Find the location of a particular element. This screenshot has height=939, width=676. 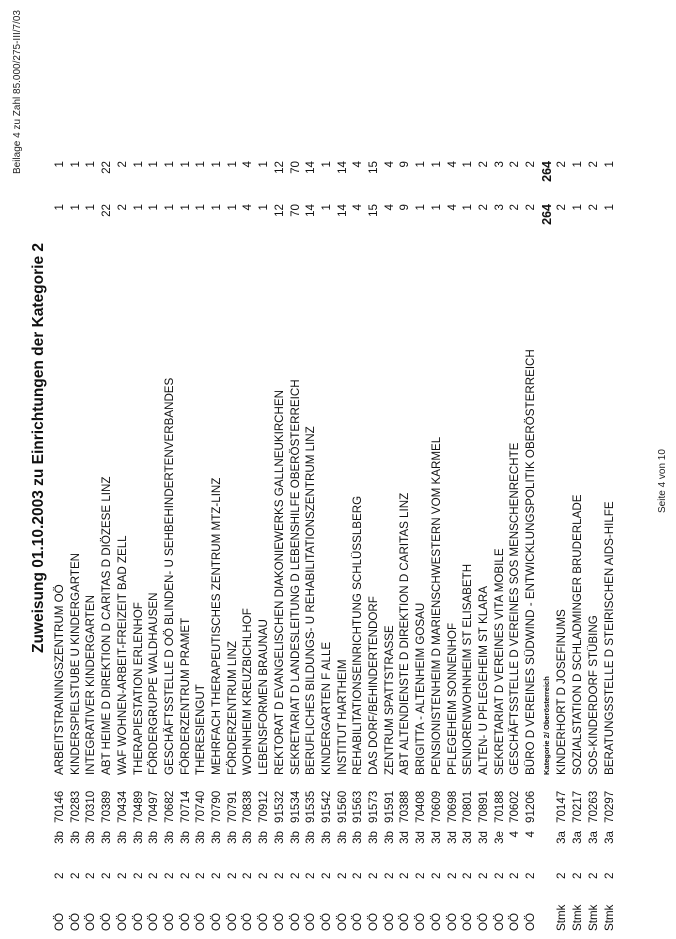

total-cell: 9 is located at coordinates (405, 164).